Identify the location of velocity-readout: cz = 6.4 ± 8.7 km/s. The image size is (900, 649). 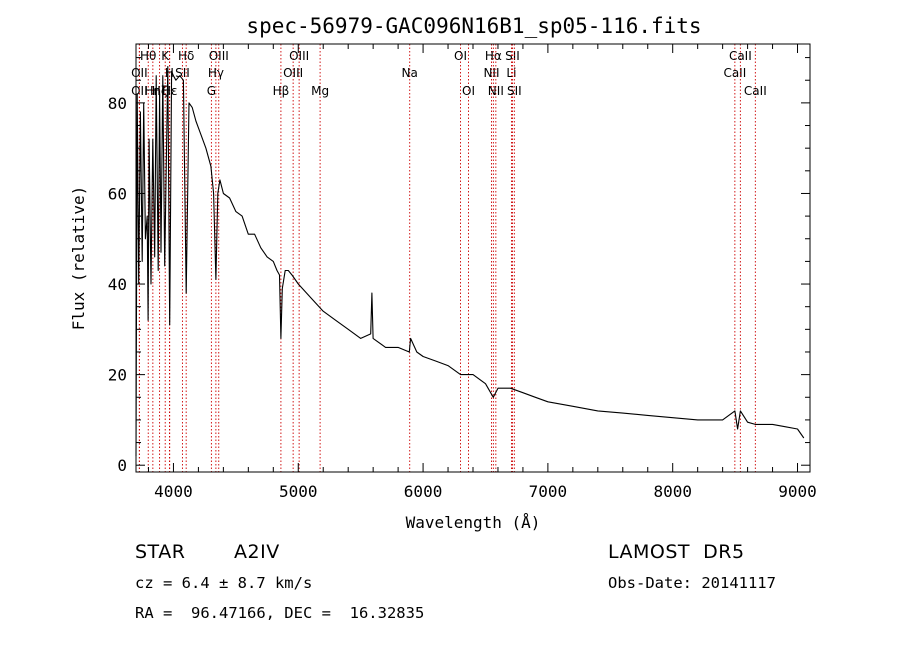
(224, 583).